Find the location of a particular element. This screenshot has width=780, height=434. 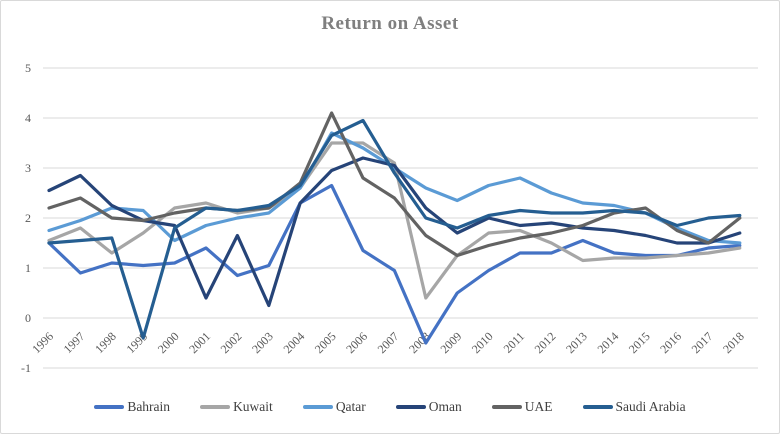

legend-item-bahrain: Bahrain is located at coordinates (132, 407).